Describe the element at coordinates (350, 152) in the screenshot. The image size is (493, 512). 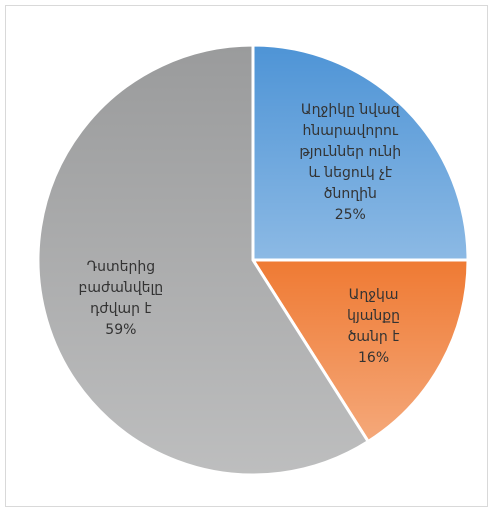
I see `slice-label: թյուններ ունի` at that location.